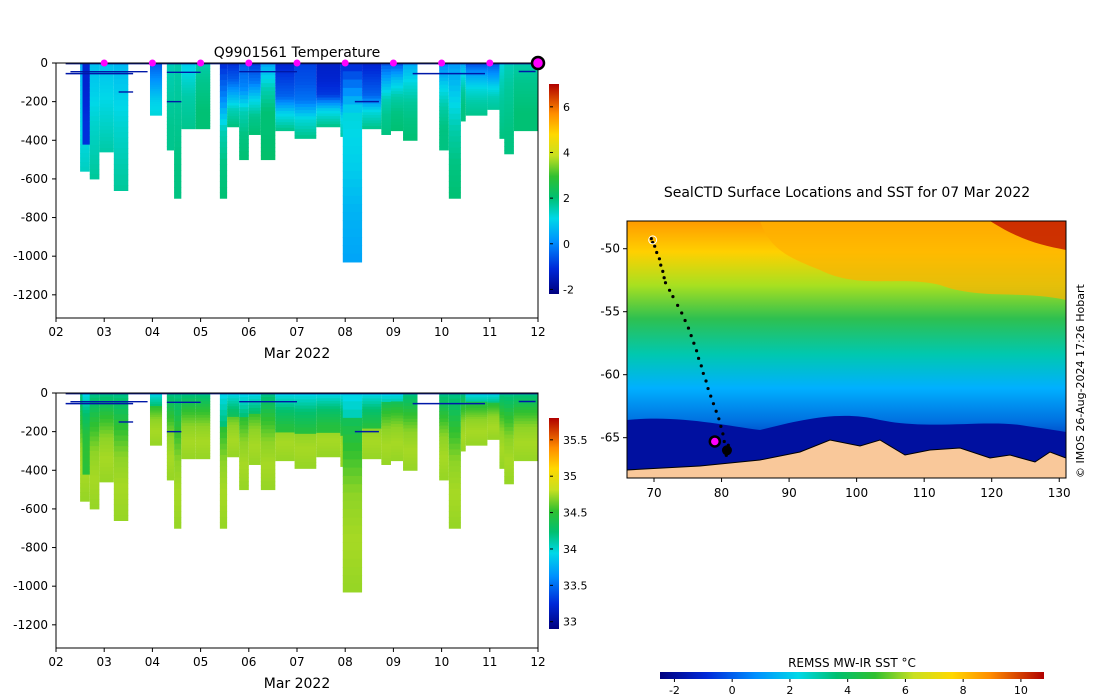 This screenshot has width=1100, height=700. Describe the element at coordinates (554, 523) in the screenshot. I see `salinity-colorbar` at that location.